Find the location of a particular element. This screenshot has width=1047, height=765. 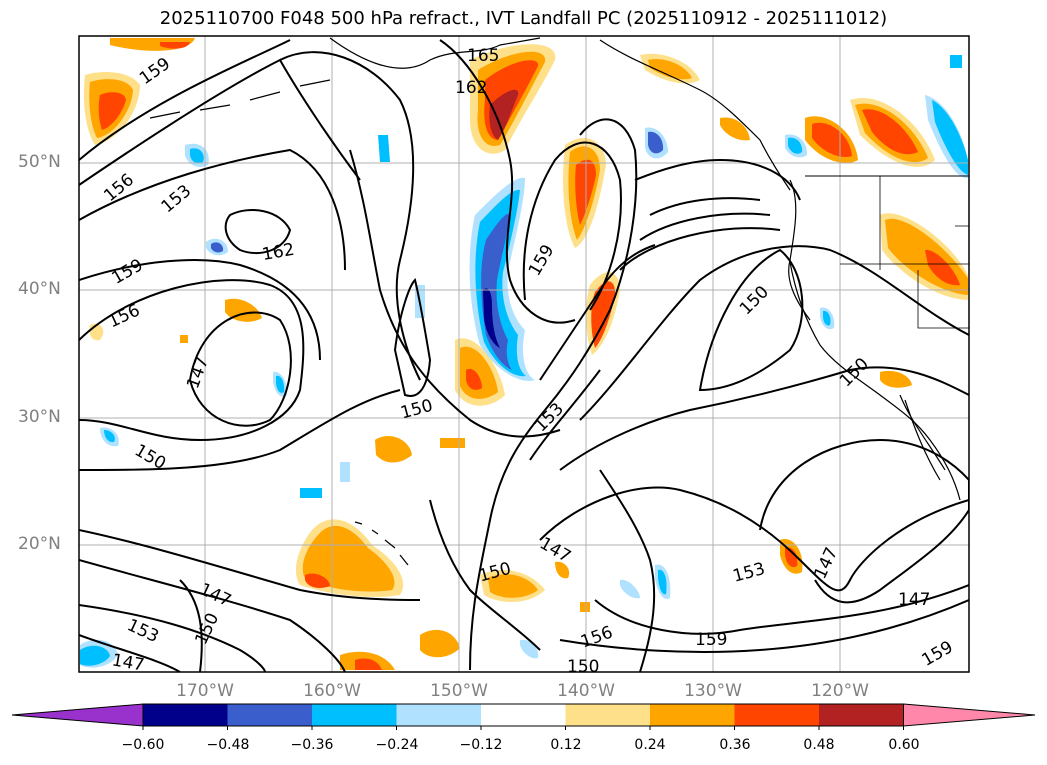

colorbar-tick-label: −0.24 is located at coordinates (397, 745).